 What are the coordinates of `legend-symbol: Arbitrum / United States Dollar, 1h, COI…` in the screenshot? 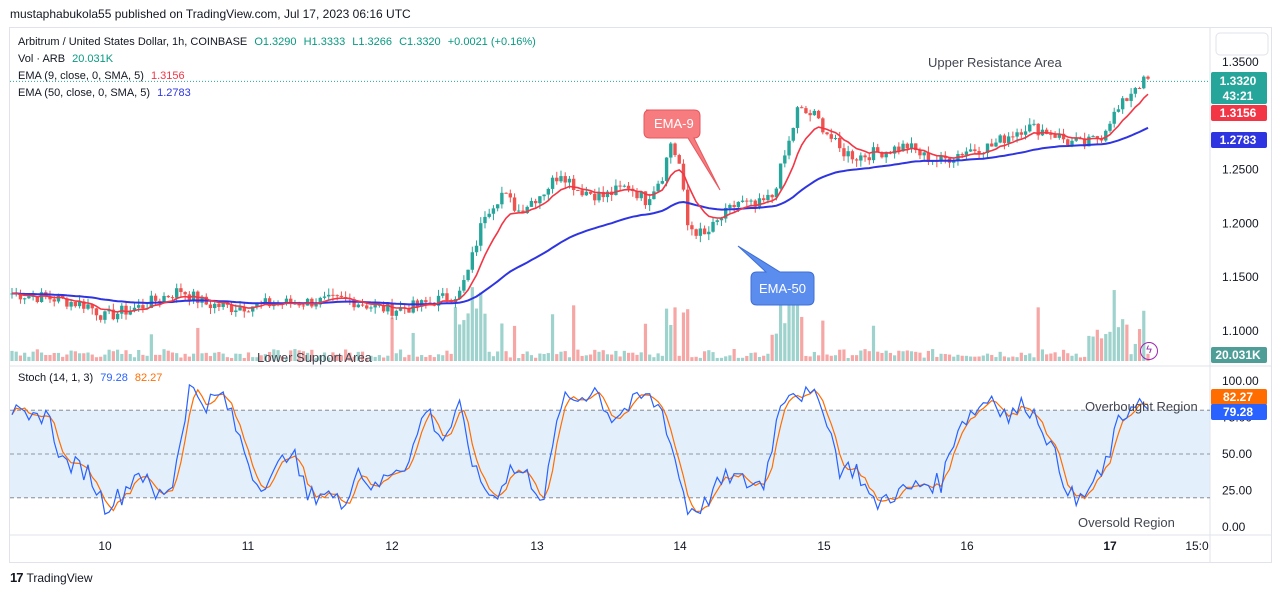 It's located at (279, 42).